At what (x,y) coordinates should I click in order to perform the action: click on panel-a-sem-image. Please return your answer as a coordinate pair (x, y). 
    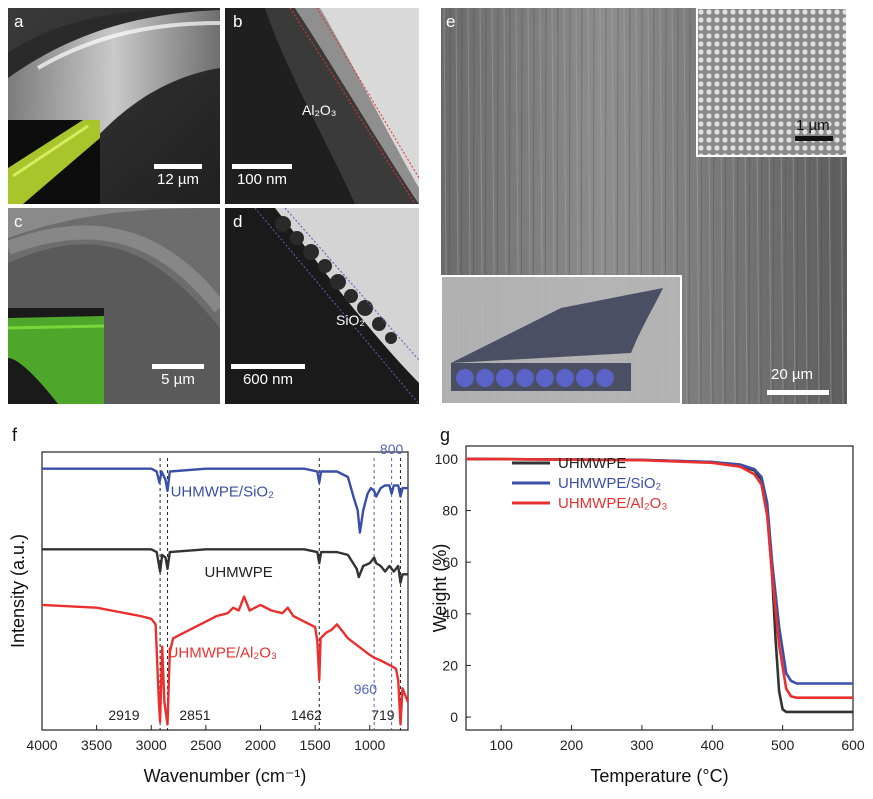
    Looking at the image, I should click on (114, 106).